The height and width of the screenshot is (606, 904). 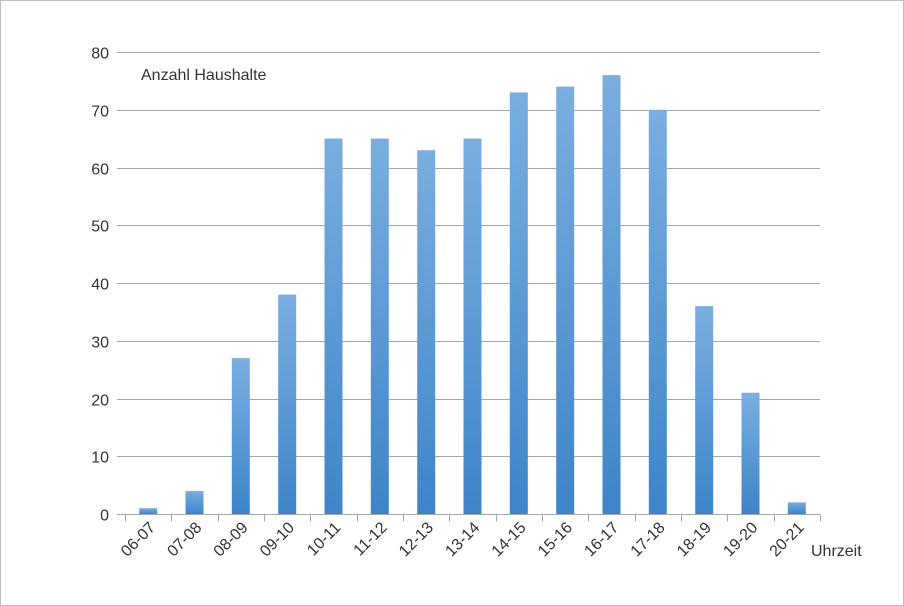 What do you see at coordinates (231, 539) in the screenshot?
I see `x-tick-label: 08-09` at bounding box center [231, 539].